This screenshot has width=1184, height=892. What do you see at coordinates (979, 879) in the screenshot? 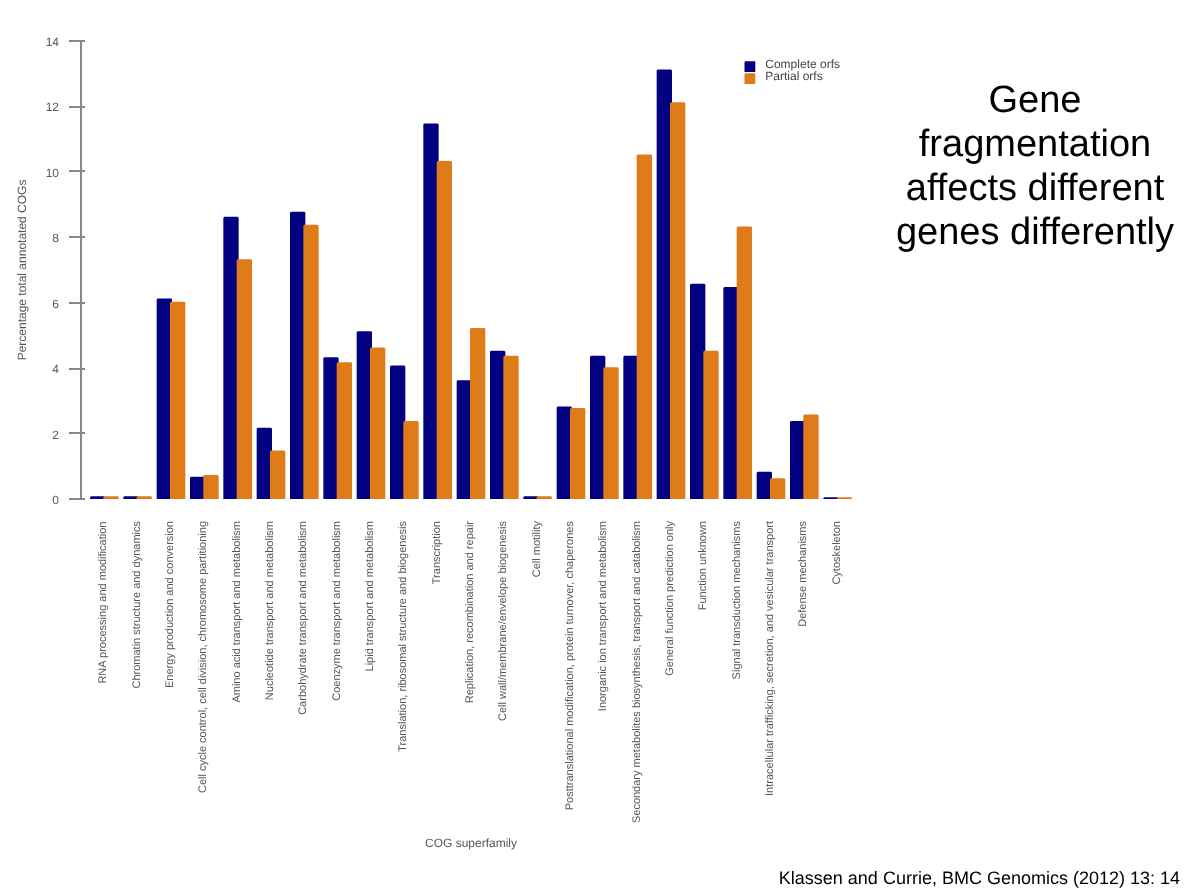
I see `text: Klassen and Currie, BMC Genomics (2012) 13: 14` at bounding box center [979, 879].